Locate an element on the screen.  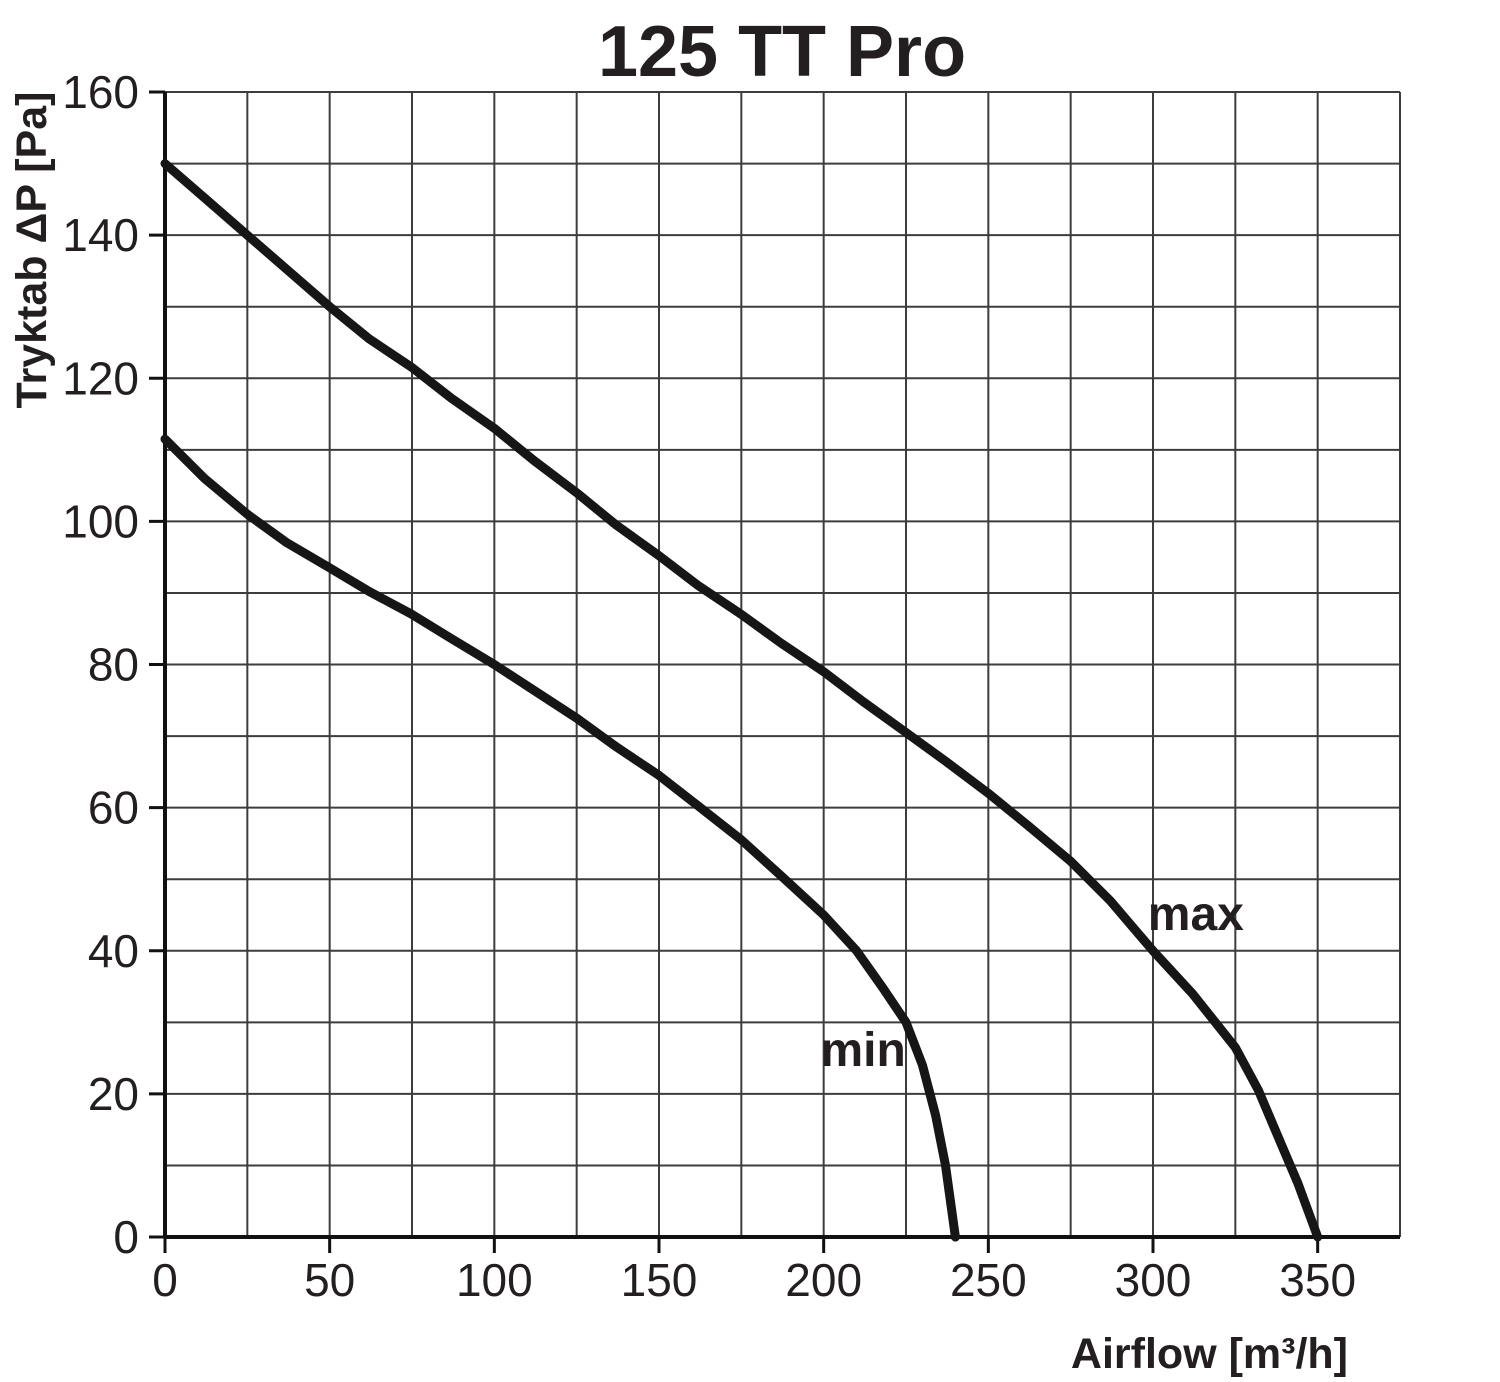
y-tick-label: 60 is located at coordinates (113, 808).